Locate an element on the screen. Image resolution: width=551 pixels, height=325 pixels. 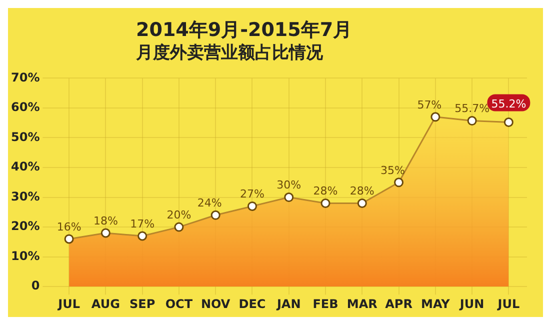
chart-title: 2014年9月-2015年7月 is located at coordinates (245, 30).